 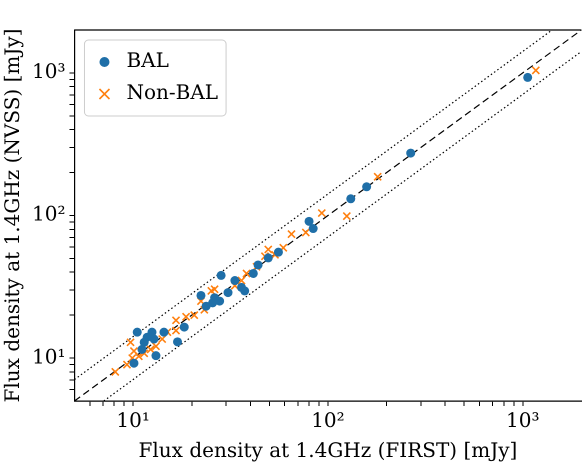 I want to click on x-tick-label: 10², so click(x=328, y=420).